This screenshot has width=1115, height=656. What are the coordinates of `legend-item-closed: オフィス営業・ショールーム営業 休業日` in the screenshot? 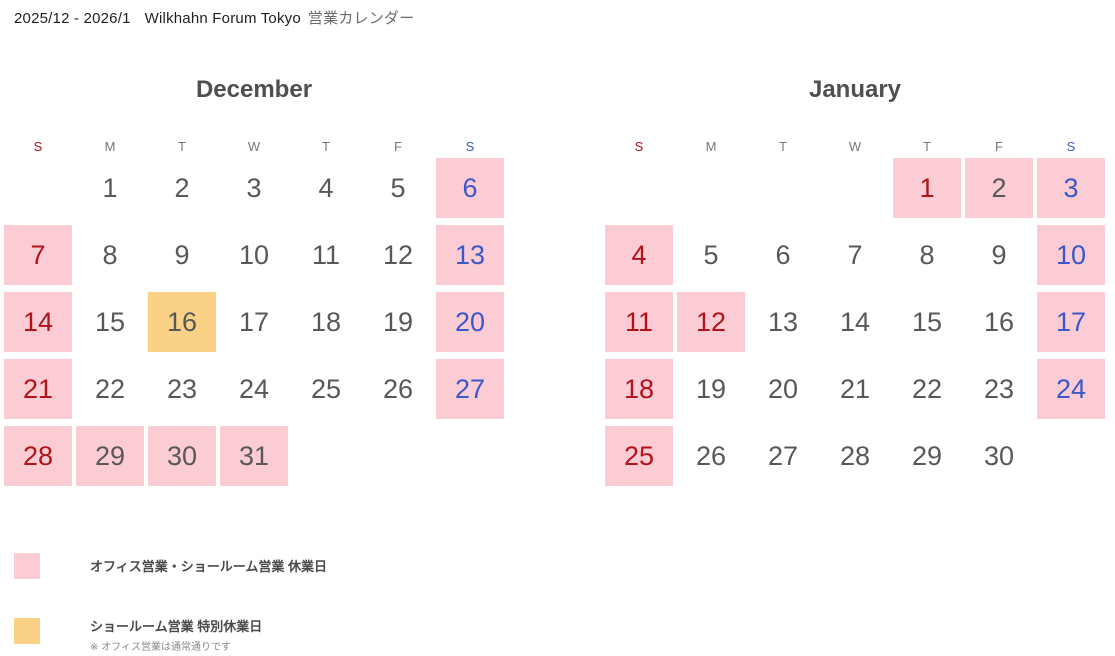 It's located at (170, 566).